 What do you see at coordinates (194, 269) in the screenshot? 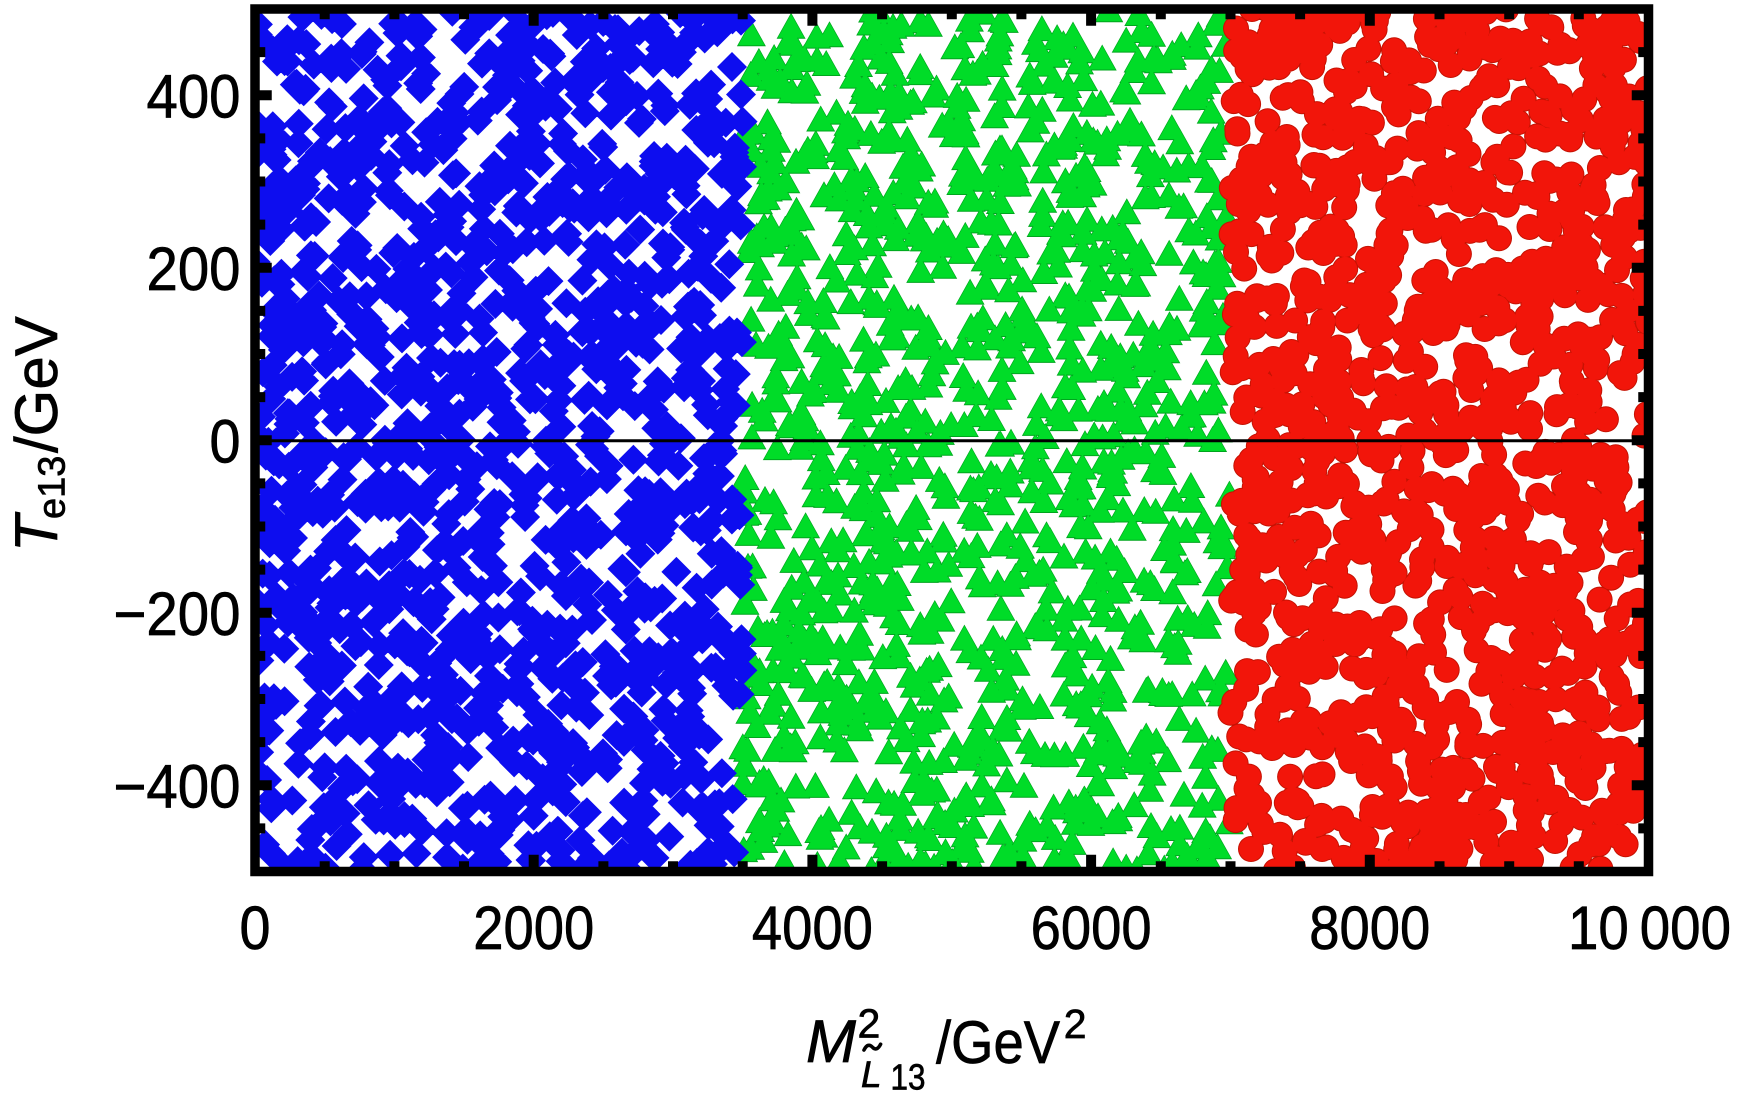
I see `svg-text: 200` at bounding box center [194, 269].